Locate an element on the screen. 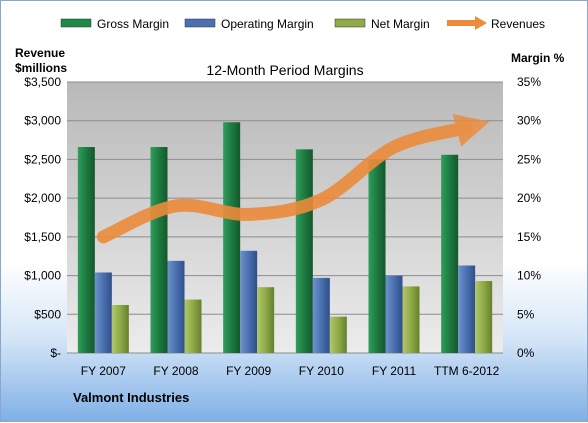  category-label: FY 2009 is located at coordinates (248, 371).